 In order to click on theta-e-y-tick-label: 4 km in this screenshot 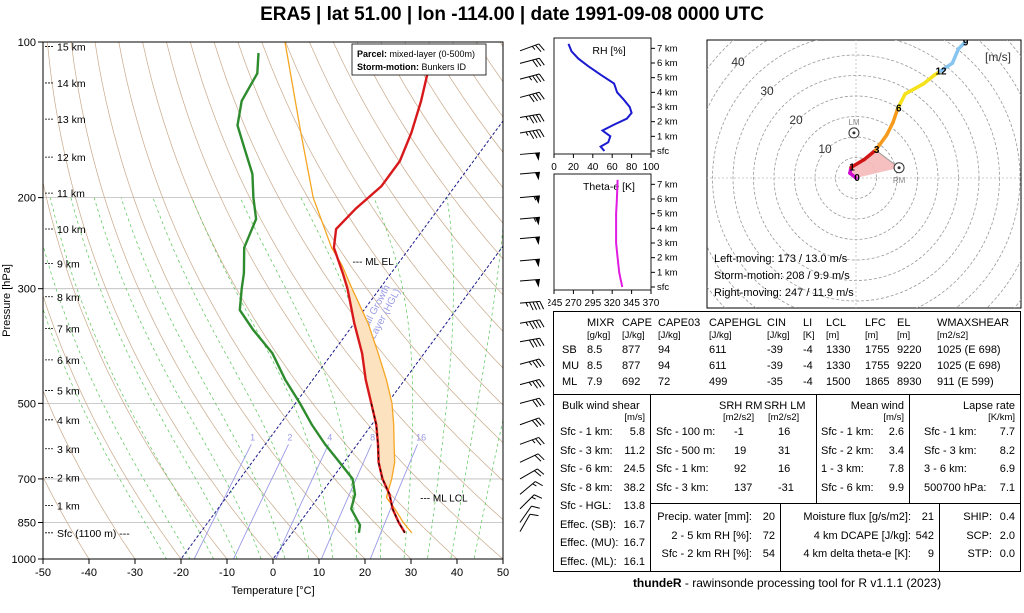, I will do `click(667, 228)`.